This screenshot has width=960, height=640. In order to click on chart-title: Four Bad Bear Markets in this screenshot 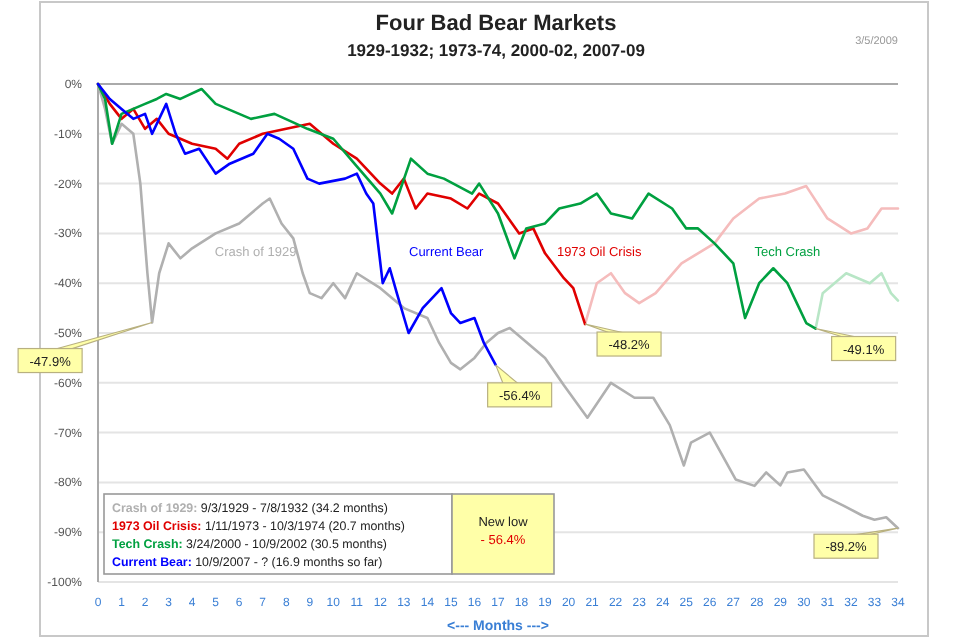, I will do `click(496, 24)`.